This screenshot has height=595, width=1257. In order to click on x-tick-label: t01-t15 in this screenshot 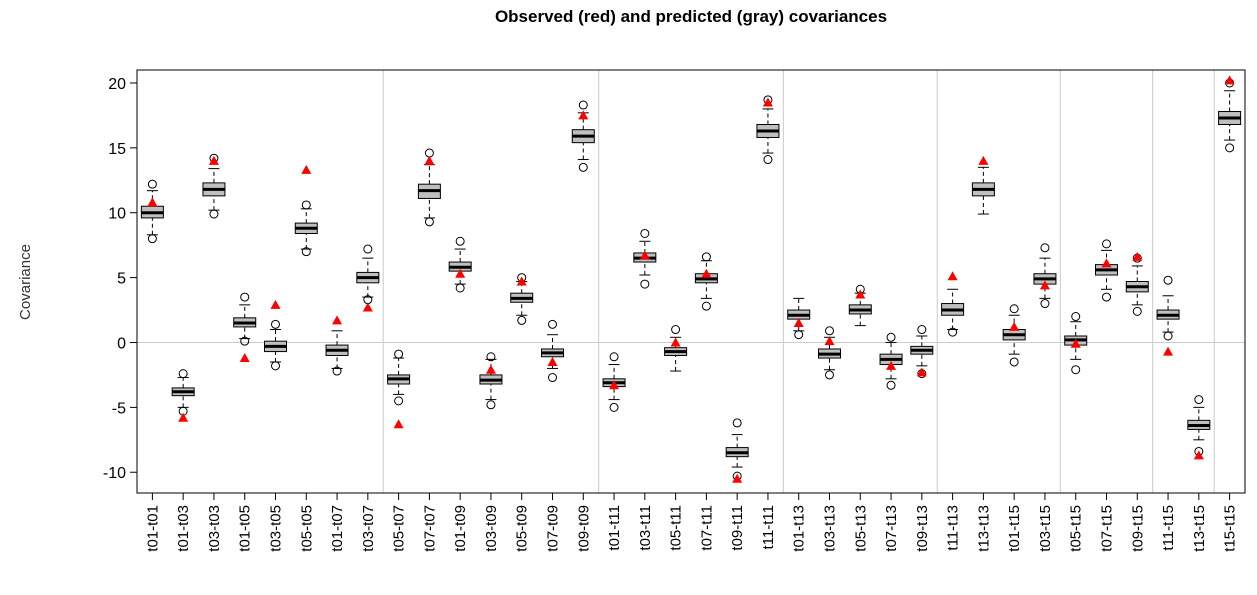, I will do `click(1014, 528)`.